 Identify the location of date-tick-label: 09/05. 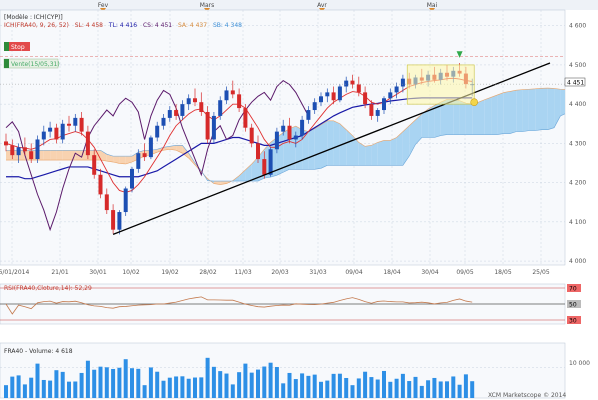
(464, 272).